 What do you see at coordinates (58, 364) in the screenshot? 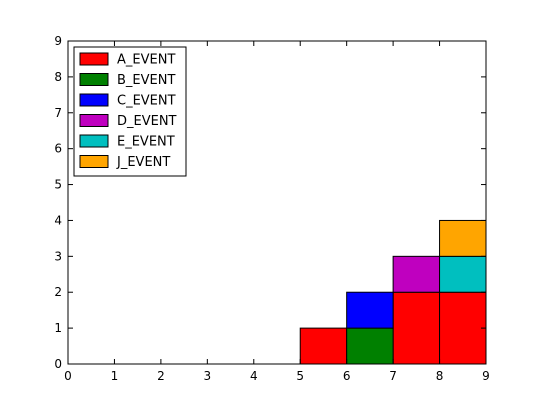
I see `y-tick-label: 0` at bounding box center [58, 364].